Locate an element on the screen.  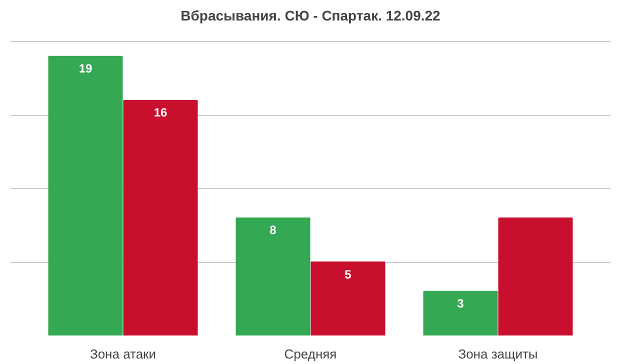
data-label: 3 is located at coordinates (460, 303).